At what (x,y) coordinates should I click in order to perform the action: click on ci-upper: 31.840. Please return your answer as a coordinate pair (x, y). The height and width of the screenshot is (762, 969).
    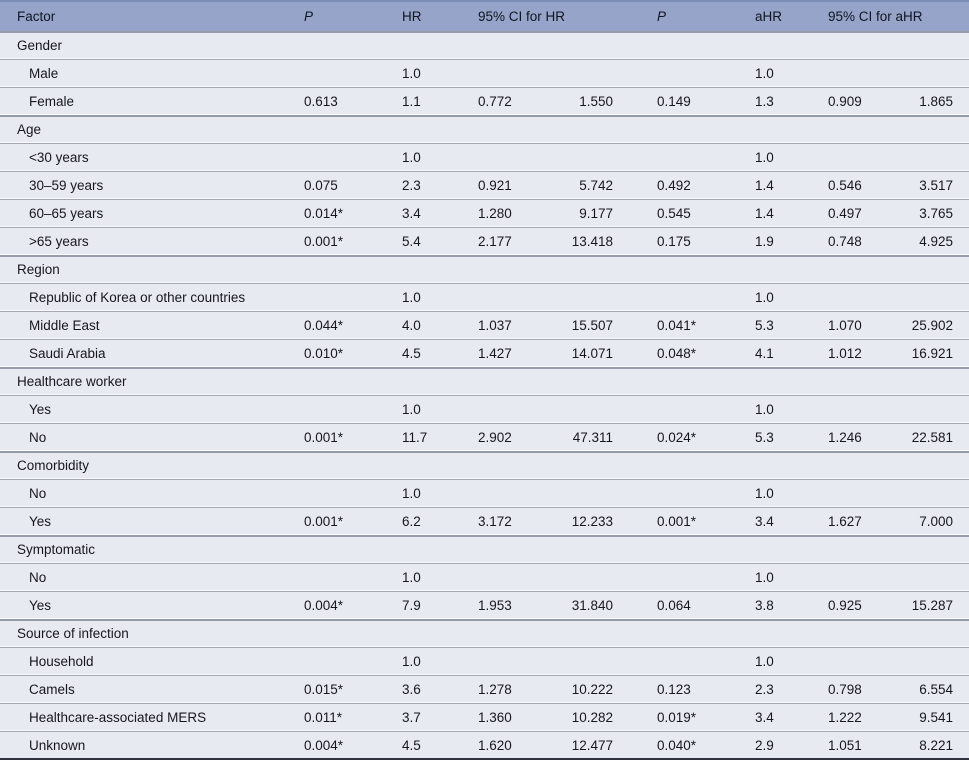
    Looking at the image, I should click on (585, 605).